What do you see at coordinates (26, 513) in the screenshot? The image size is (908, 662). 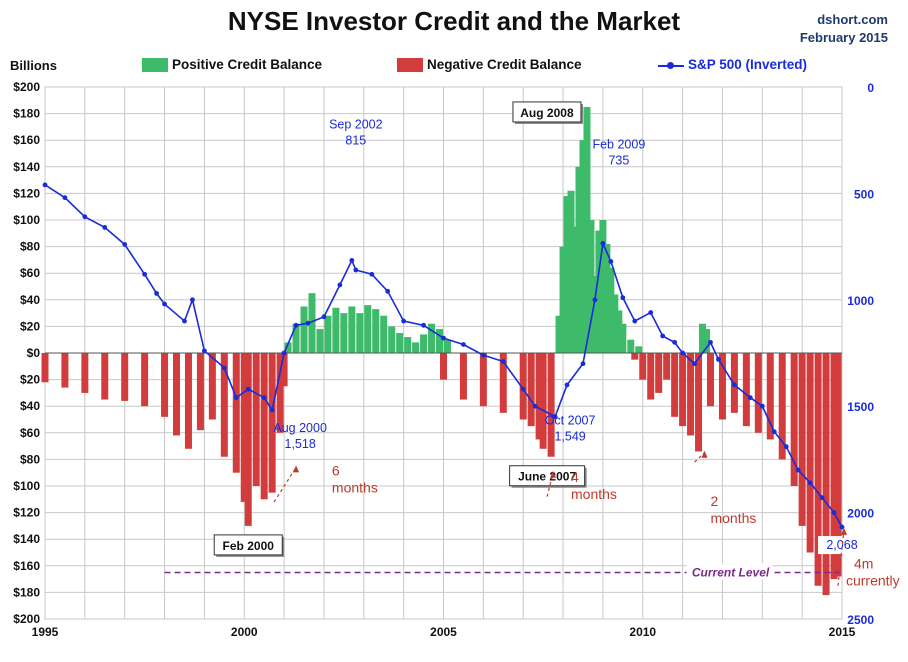 I see `y-tick-label: $120` at bounding box center [26, 513].